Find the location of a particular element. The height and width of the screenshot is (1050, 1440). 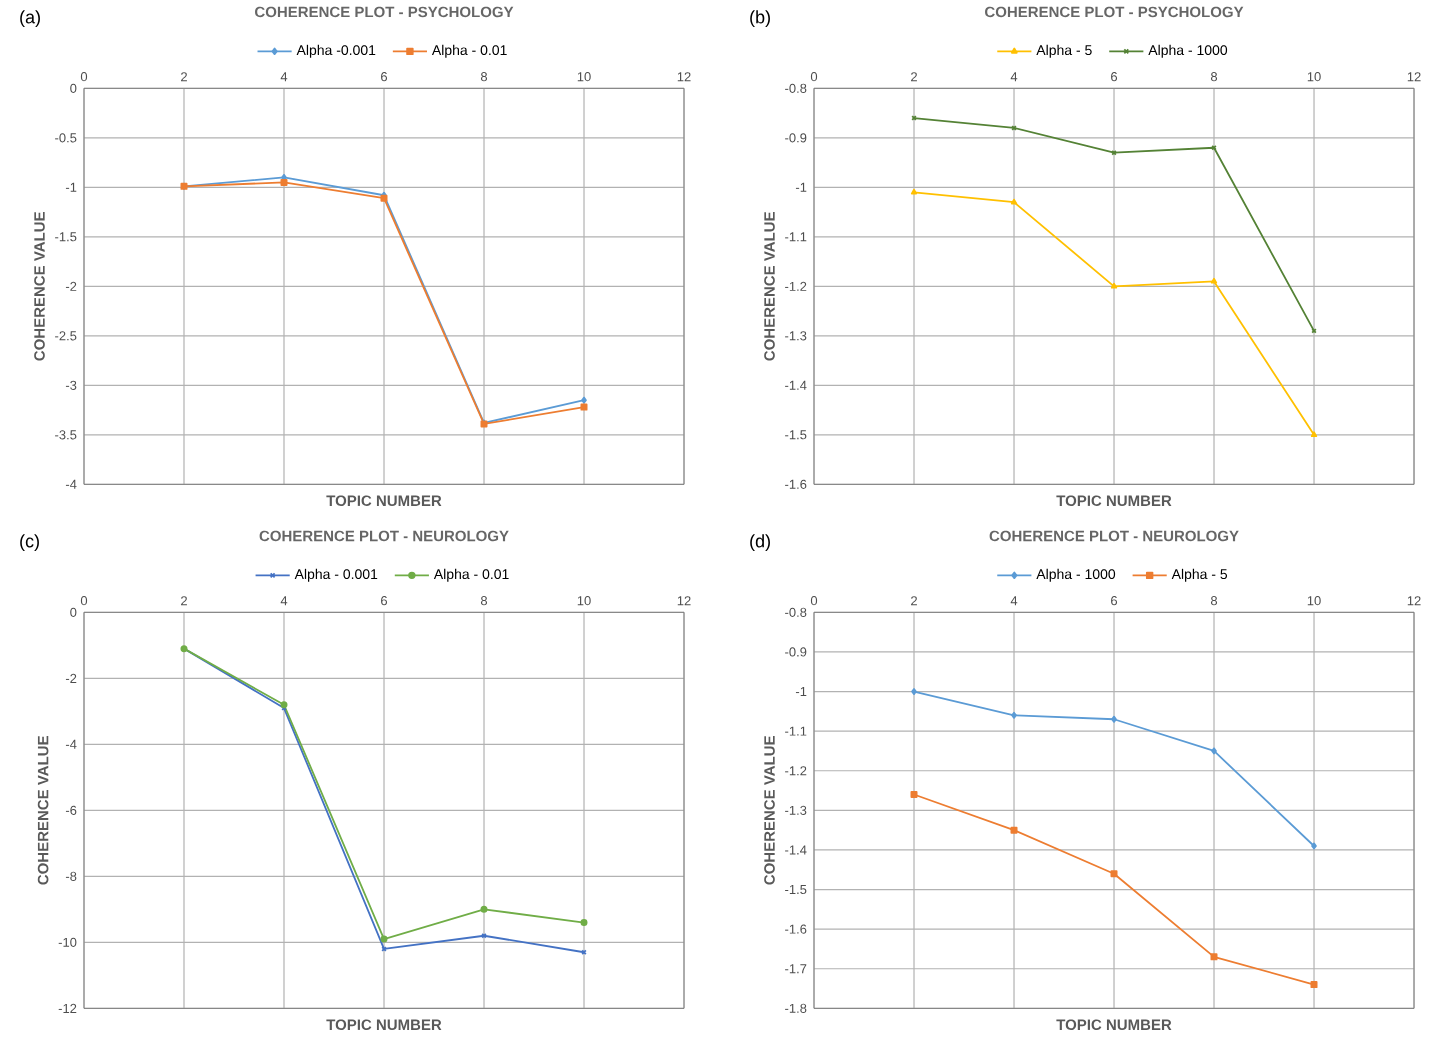

text: (a) is located at coordinates (30, 18).